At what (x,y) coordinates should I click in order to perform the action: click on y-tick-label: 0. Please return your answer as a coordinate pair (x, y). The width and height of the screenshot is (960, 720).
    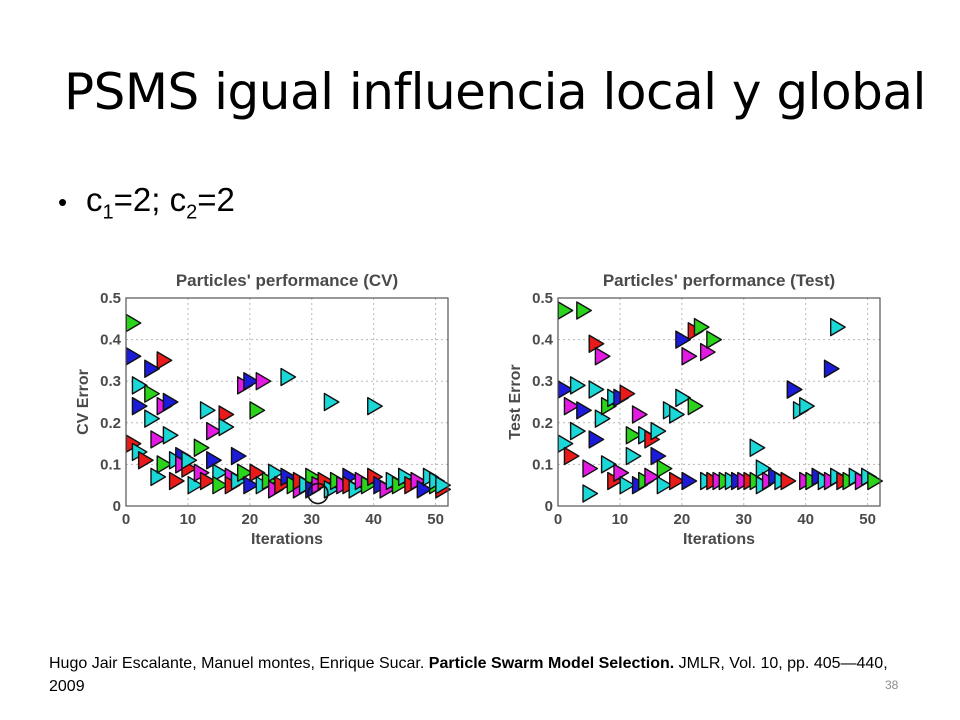
    Looking at the image, I should click on (117, 506).